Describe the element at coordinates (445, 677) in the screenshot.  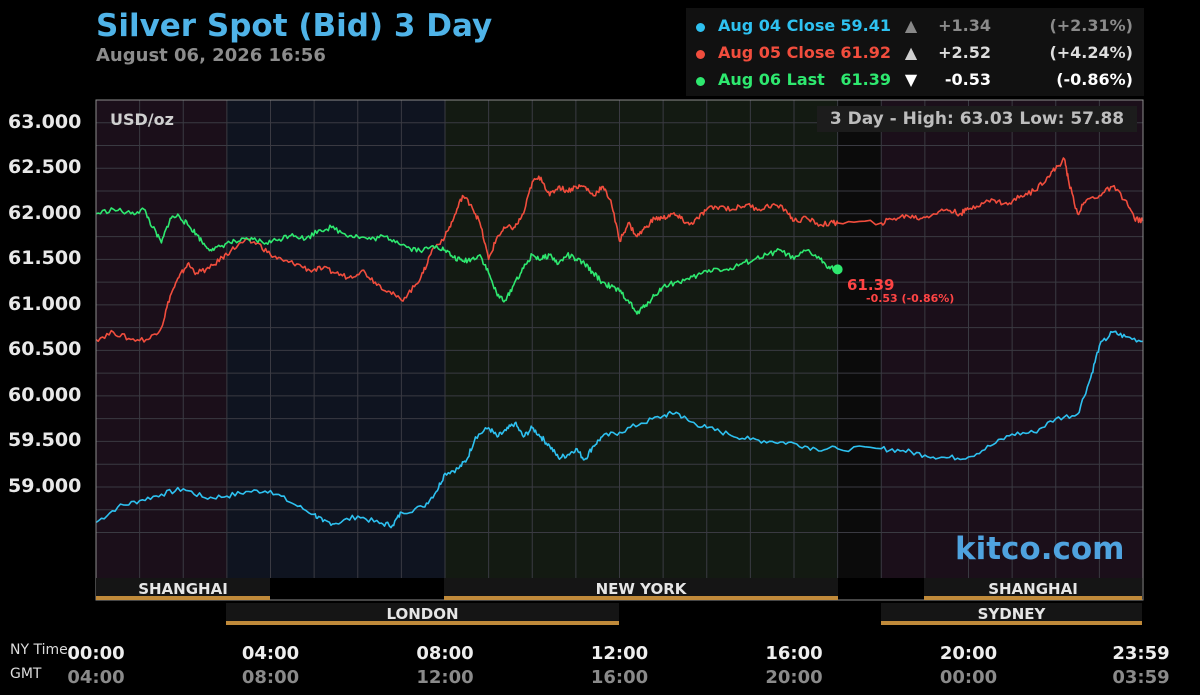
I see `x-tick-label-gmt: 12:00` at that location.